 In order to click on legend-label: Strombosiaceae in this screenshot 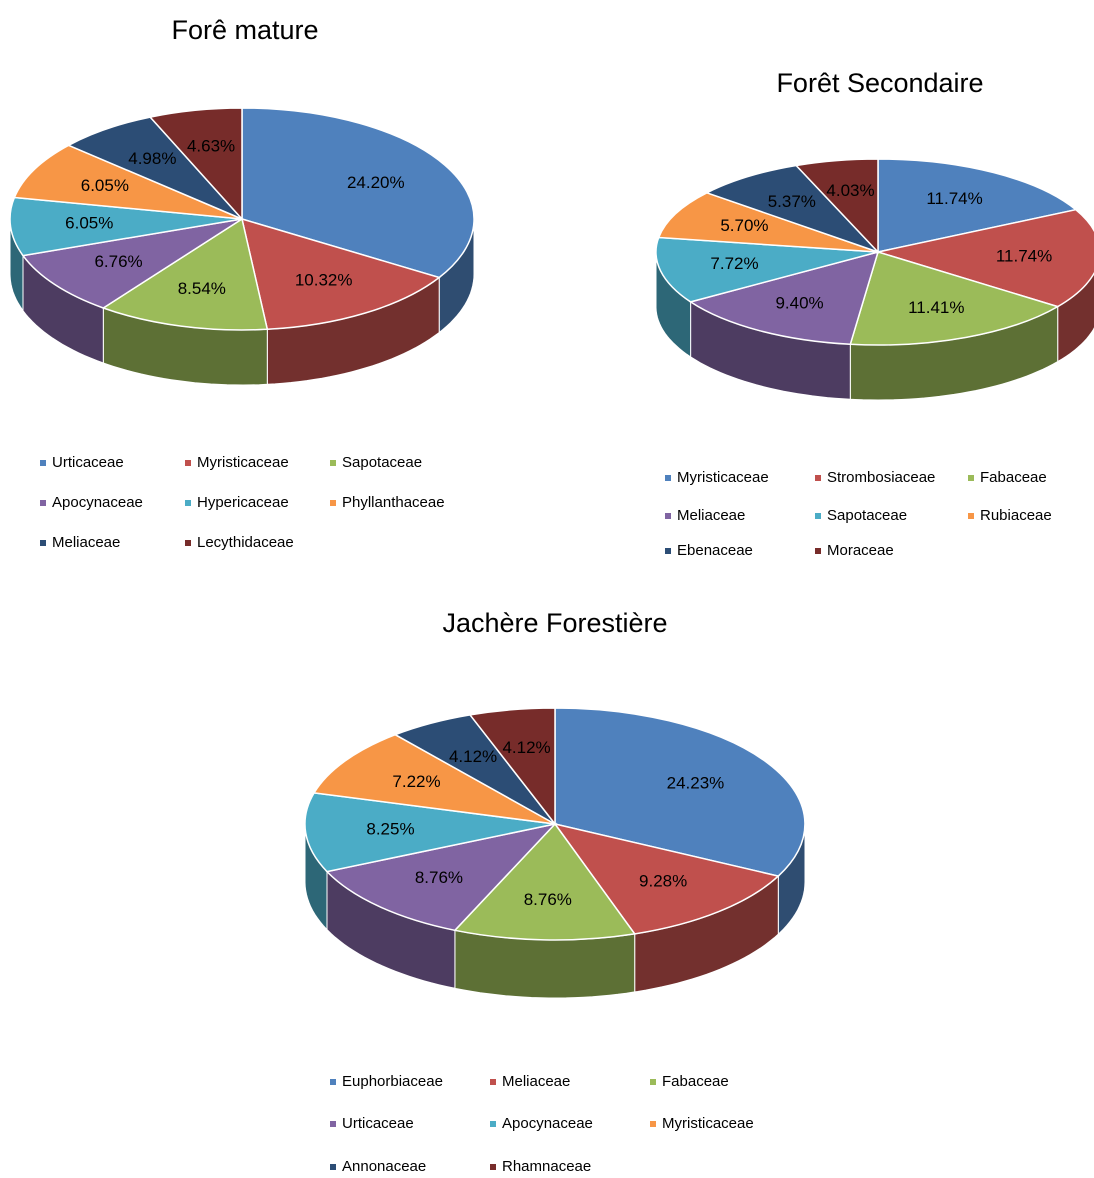, I will do `click(881, 477)`.